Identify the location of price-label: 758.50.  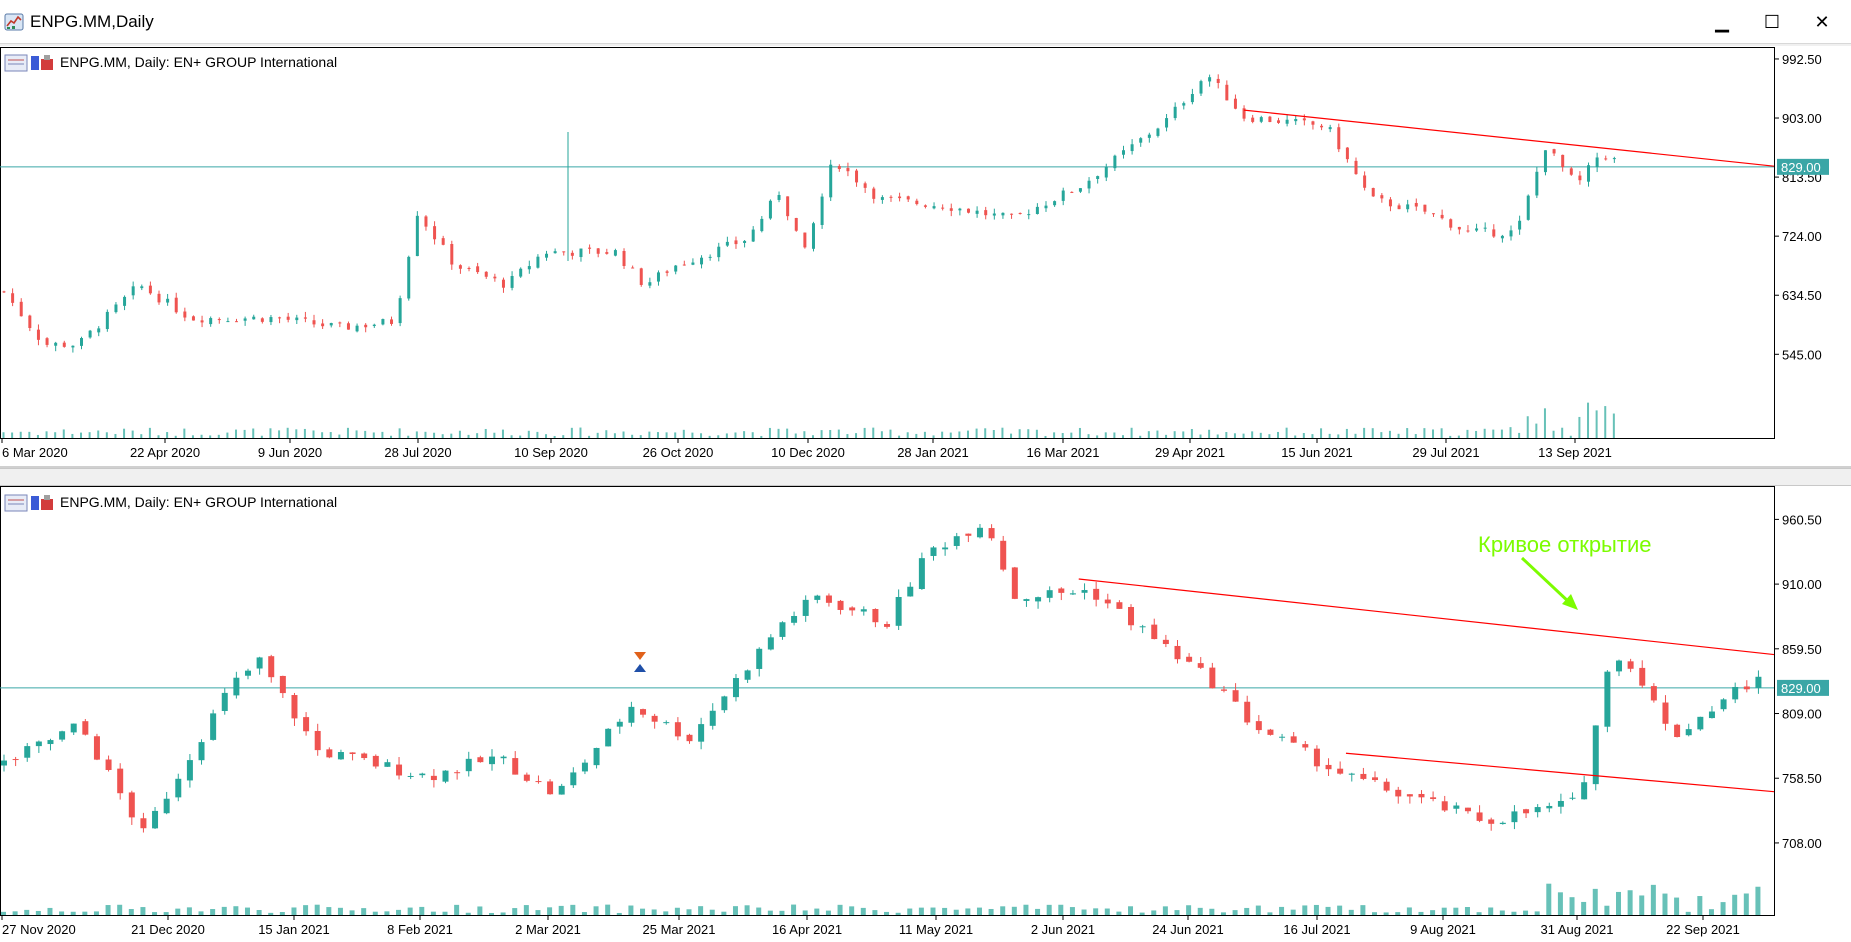
(1802, 778).